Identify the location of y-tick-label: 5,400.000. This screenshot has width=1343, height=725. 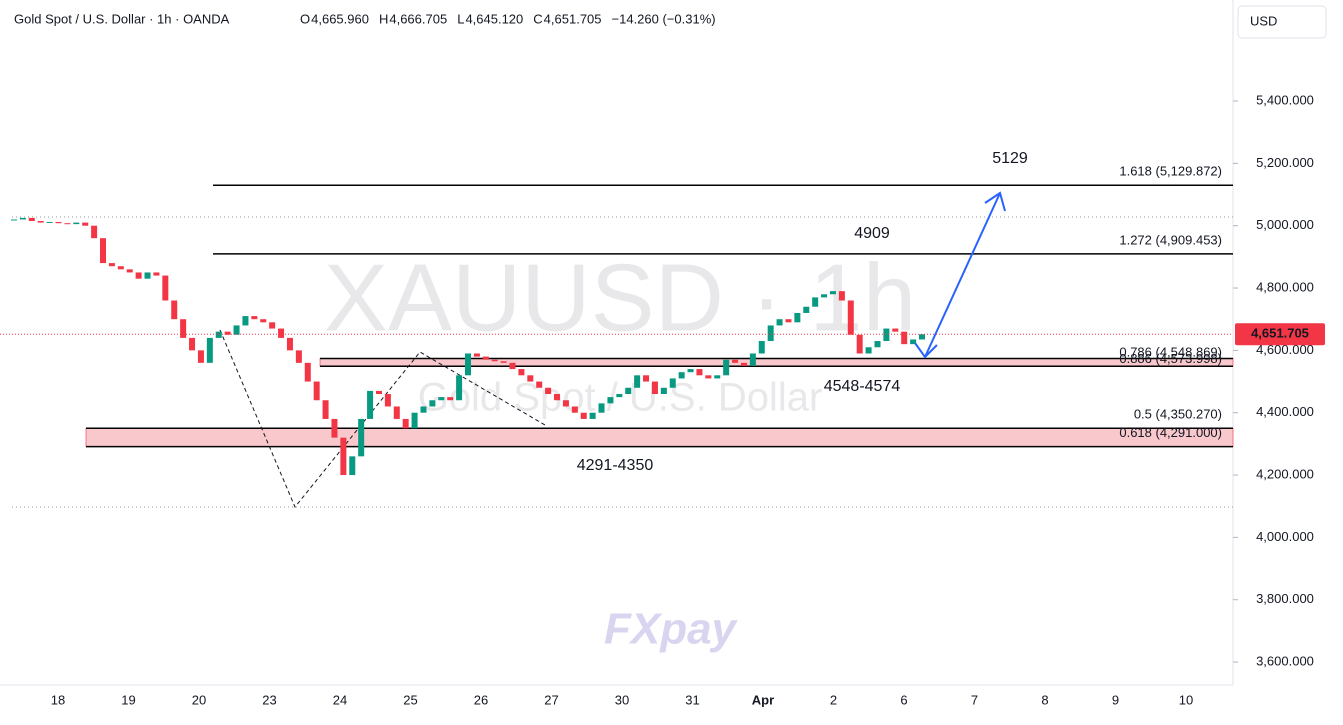
(1285, 99).